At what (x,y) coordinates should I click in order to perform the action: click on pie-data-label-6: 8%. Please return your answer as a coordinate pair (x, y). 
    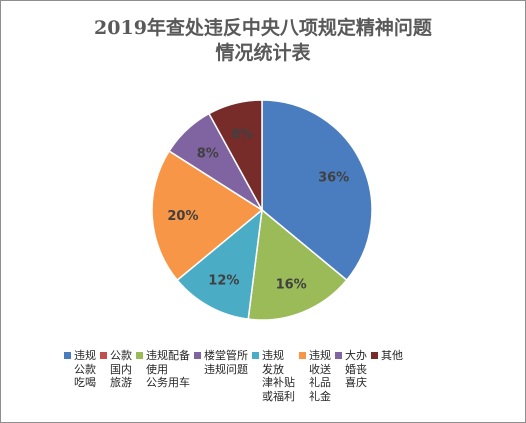
    Looking at the image, I should click on (208, 153).